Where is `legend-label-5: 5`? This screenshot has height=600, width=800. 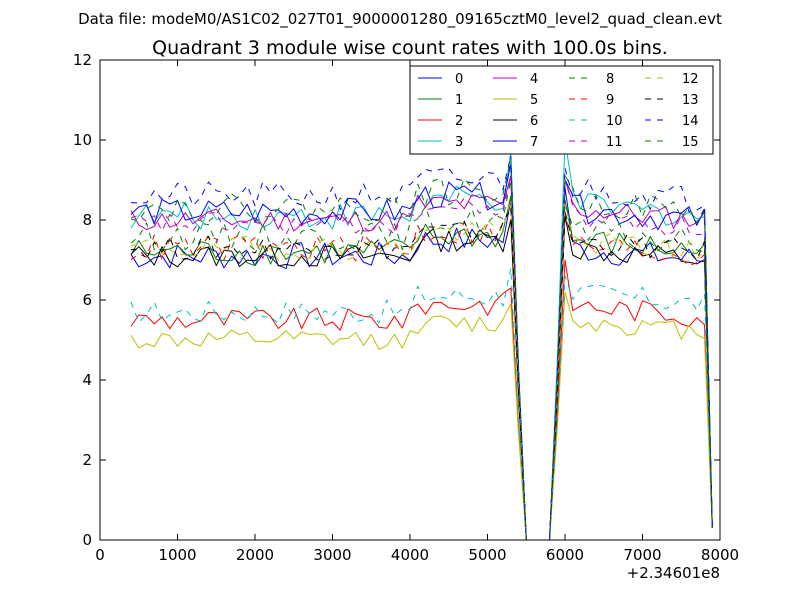
legend-label-5: 5 is located at coordinates (534, 100).